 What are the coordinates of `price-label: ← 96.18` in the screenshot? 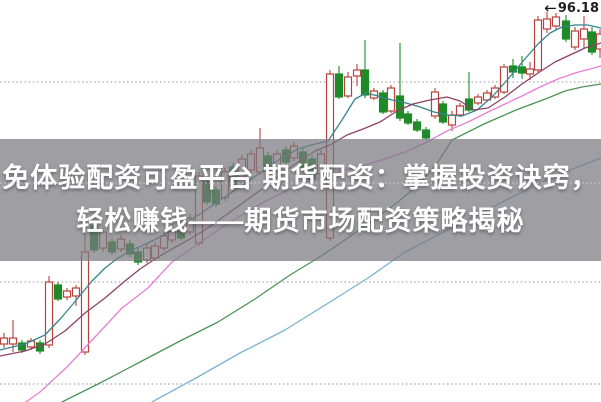 It's located at (571, 8).